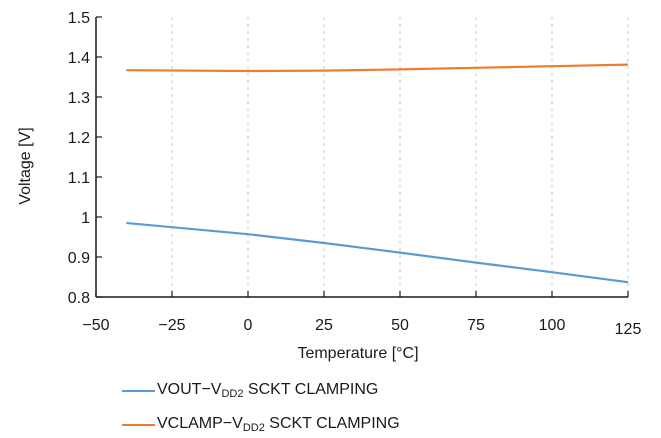  Describe the element at coordinates (377, 68) in the screenshot. I see `series-line-vclamp` at that location.